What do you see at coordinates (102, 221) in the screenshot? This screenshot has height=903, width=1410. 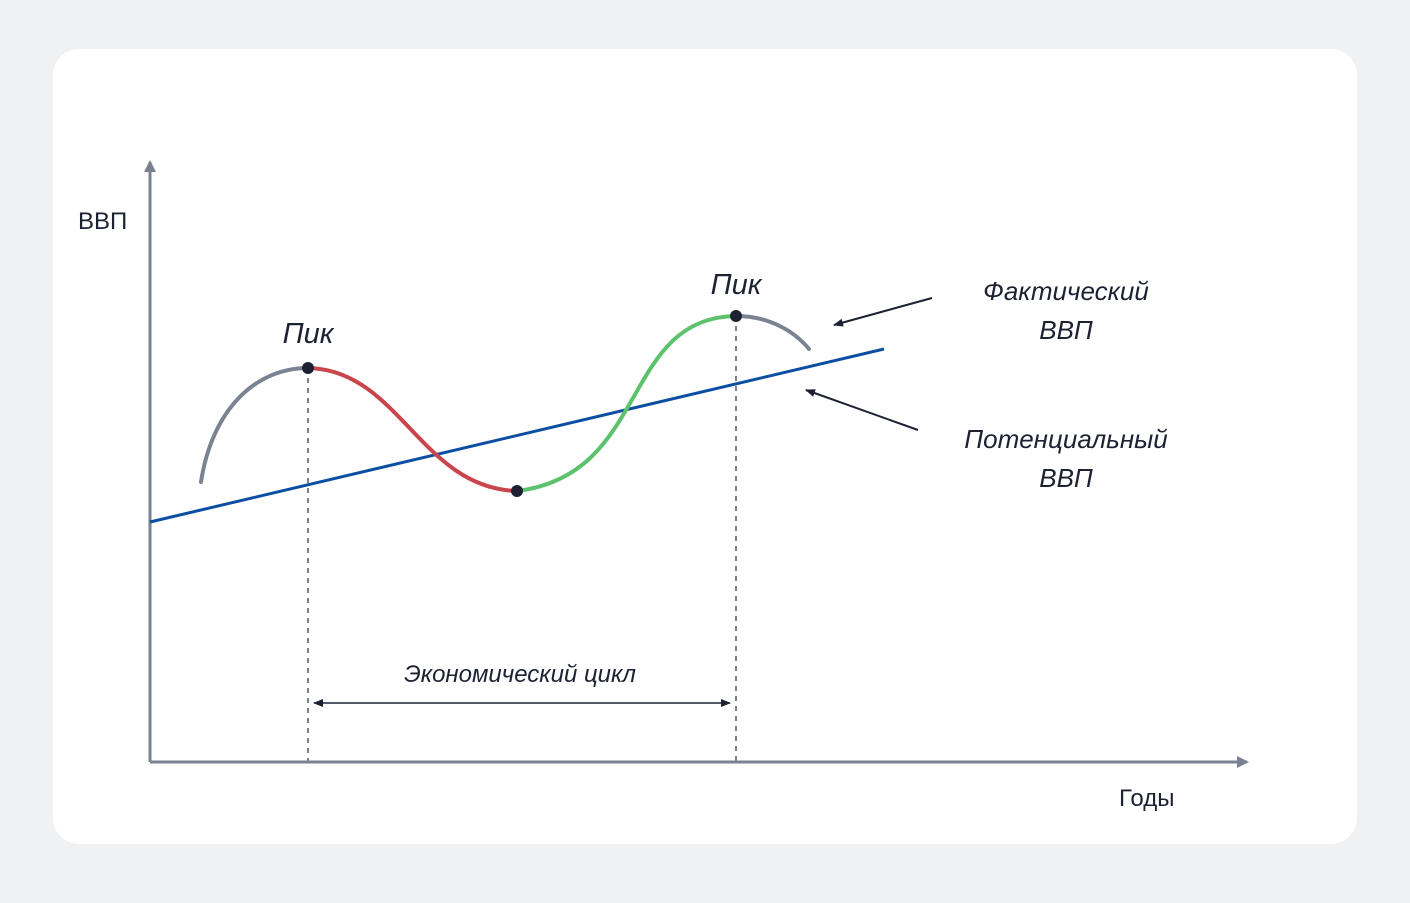 I see `y-axis-label: ВВП` at bounding box center [102, 221].